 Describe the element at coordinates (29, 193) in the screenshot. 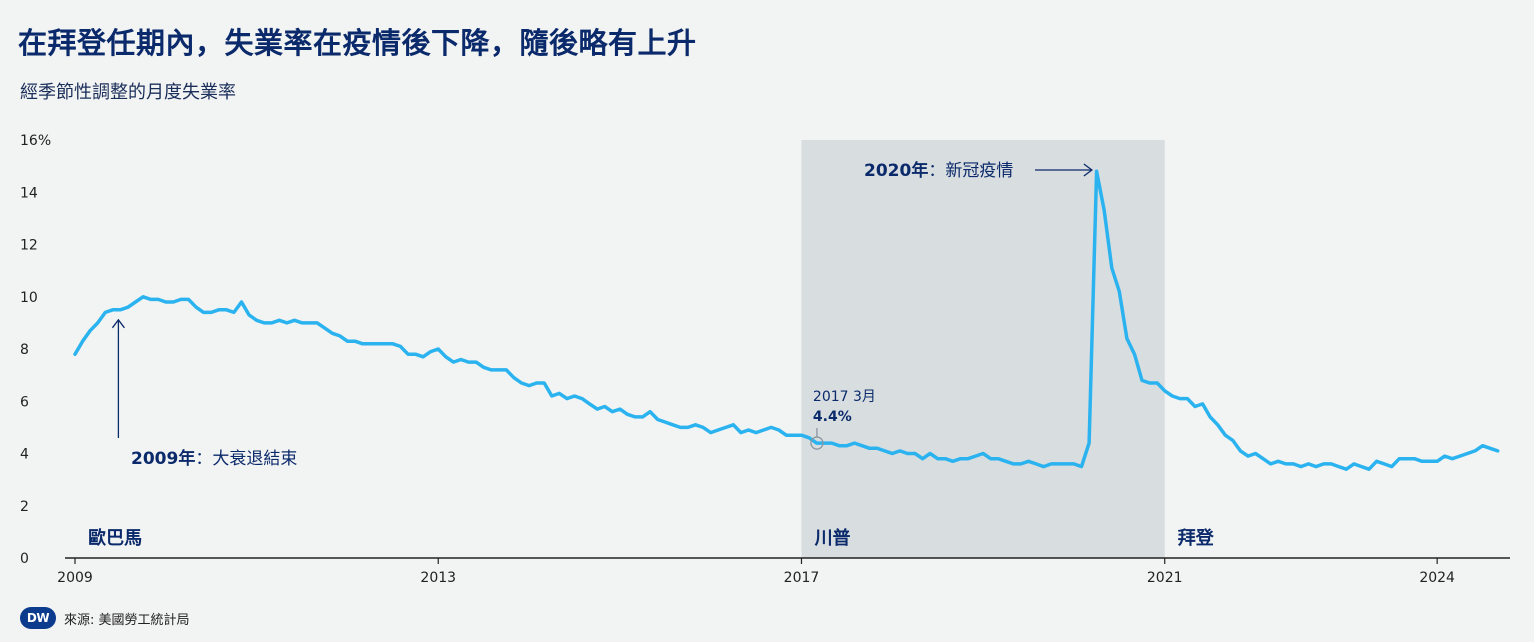

I see `y-tick-label: 14` at that location.